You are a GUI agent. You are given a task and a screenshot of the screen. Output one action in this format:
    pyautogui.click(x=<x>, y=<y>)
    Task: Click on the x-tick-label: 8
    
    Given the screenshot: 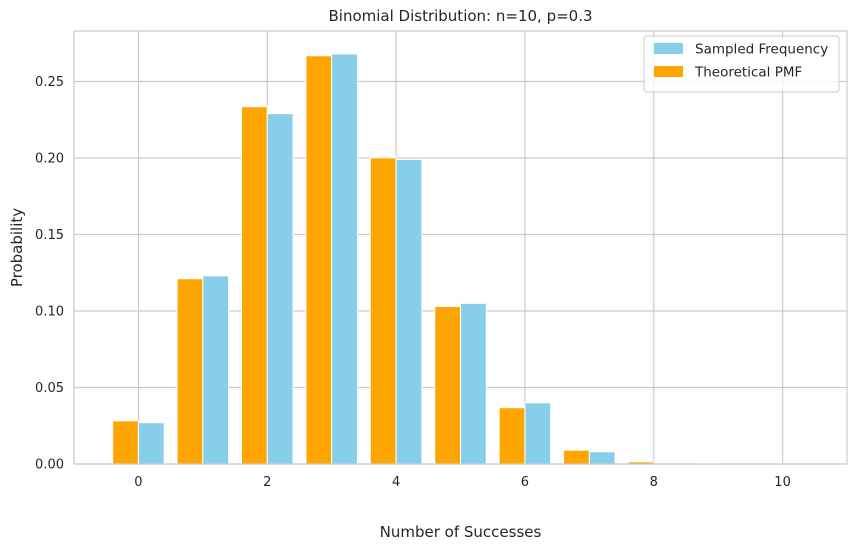 What is the action you would take?
    pyautogui.click(x=654, y=482)
    